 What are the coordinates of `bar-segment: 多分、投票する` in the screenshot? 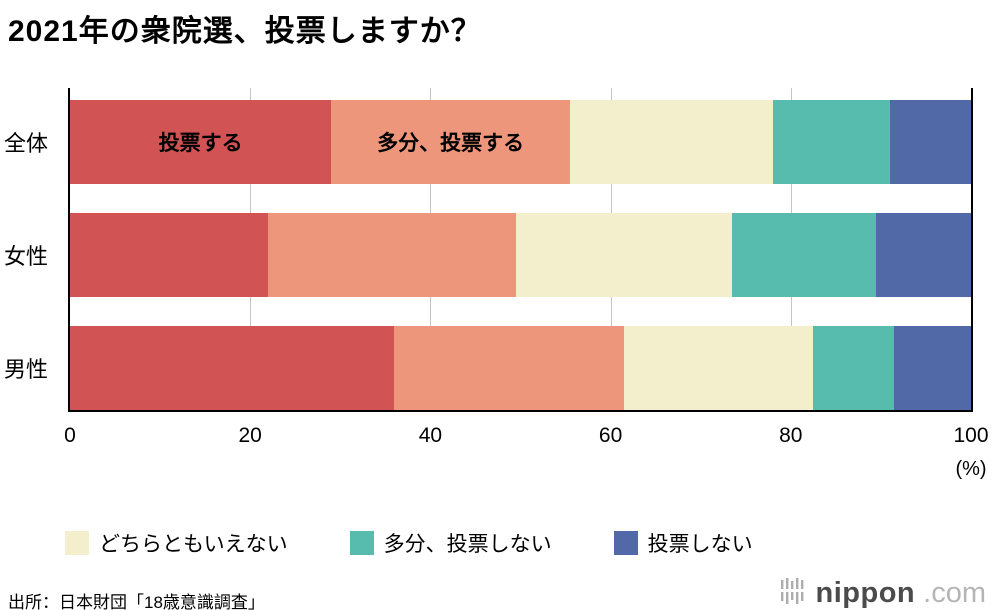 It's located at (451, 142).